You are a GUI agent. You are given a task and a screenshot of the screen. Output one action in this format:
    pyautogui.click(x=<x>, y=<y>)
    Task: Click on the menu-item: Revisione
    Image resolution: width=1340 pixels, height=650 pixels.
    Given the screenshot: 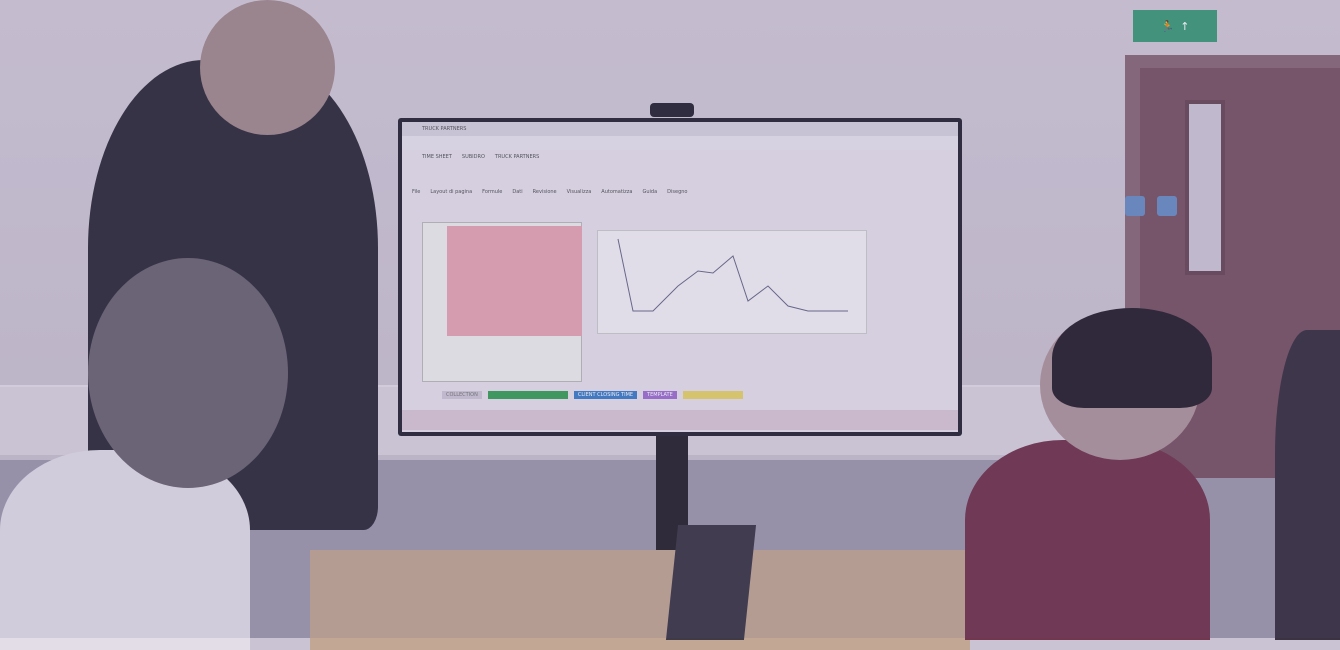 What is the action you would take?
    pyautogui.click(x=544, y=192)
    